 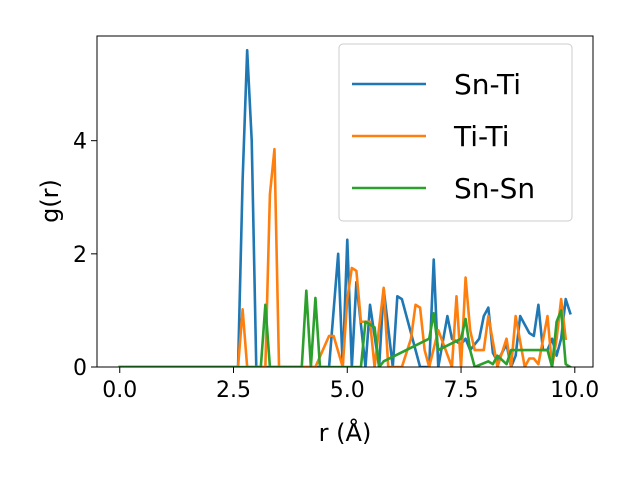 What do you see at coordinates (481, 136) in the screenshot?
I see `legend-label-ti-ti: Ti-Ti` at bounding box center [481, 136].